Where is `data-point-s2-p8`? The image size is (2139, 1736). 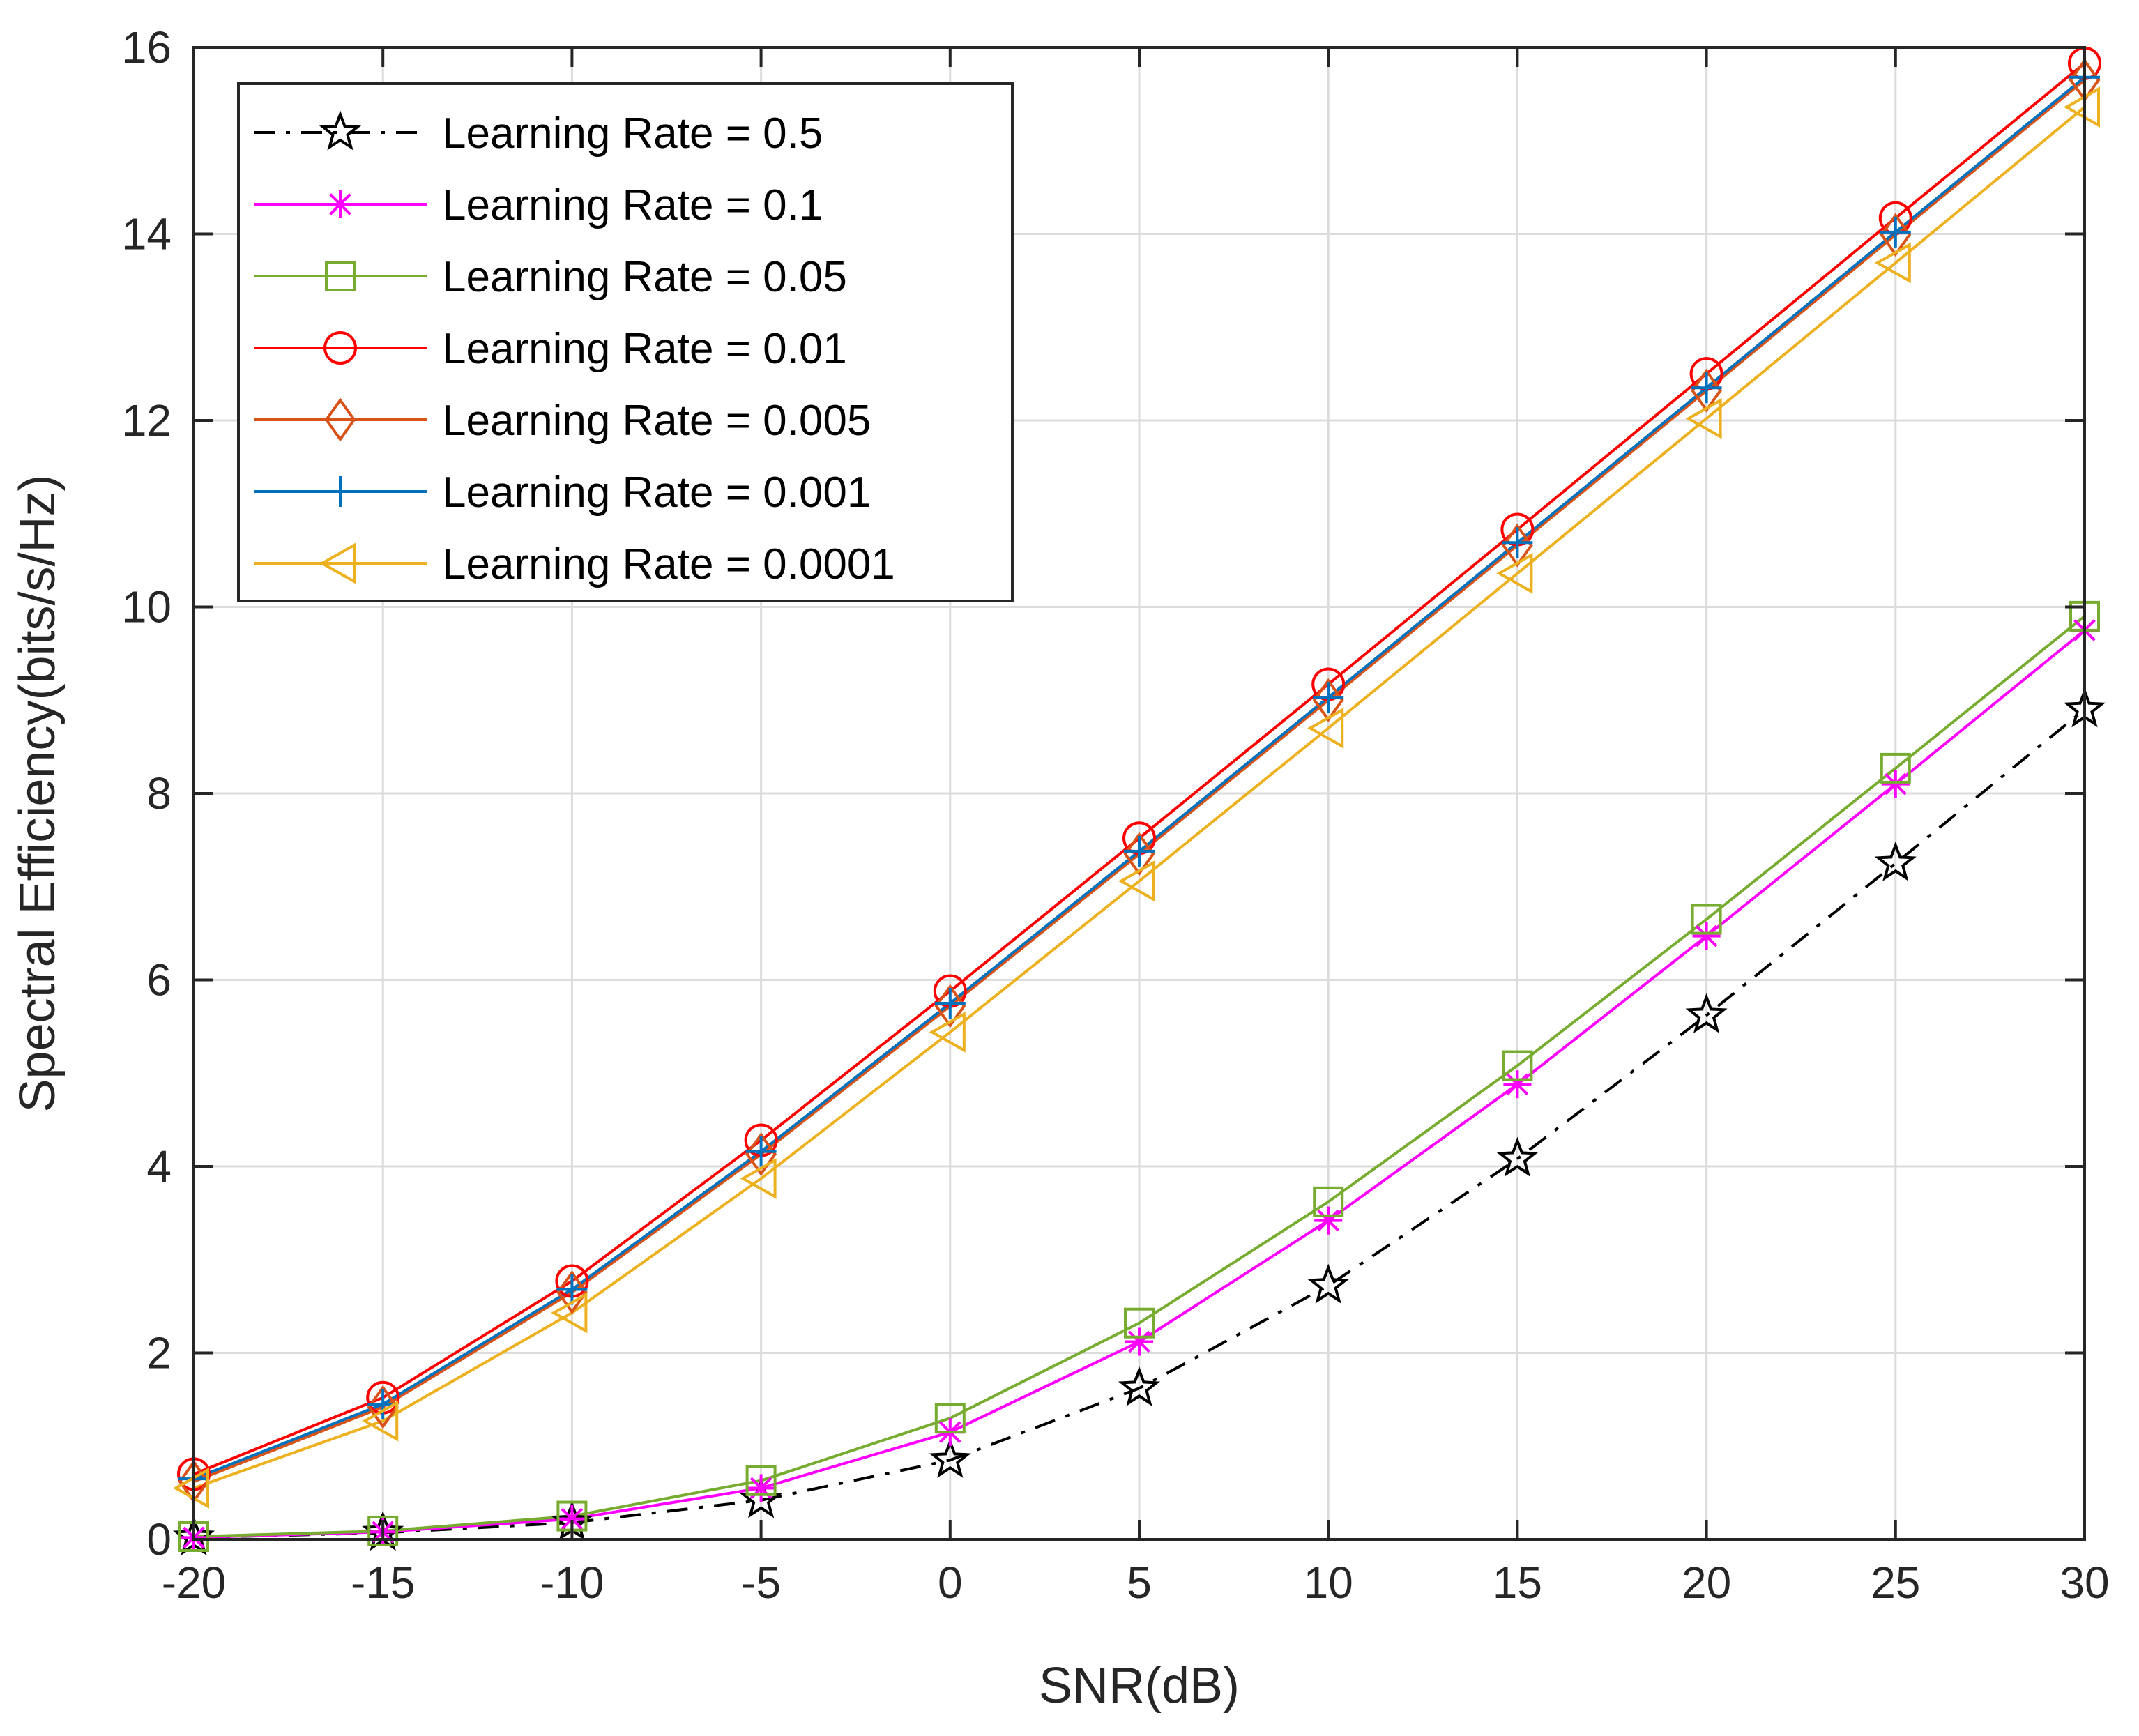
data-point-s2-p8 is located at coordinates (1706, 920).